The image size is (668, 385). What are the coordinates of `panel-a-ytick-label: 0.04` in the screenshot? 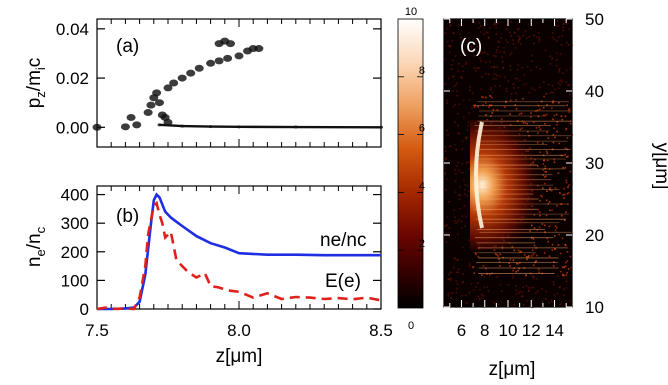 It's located at (72, 29).